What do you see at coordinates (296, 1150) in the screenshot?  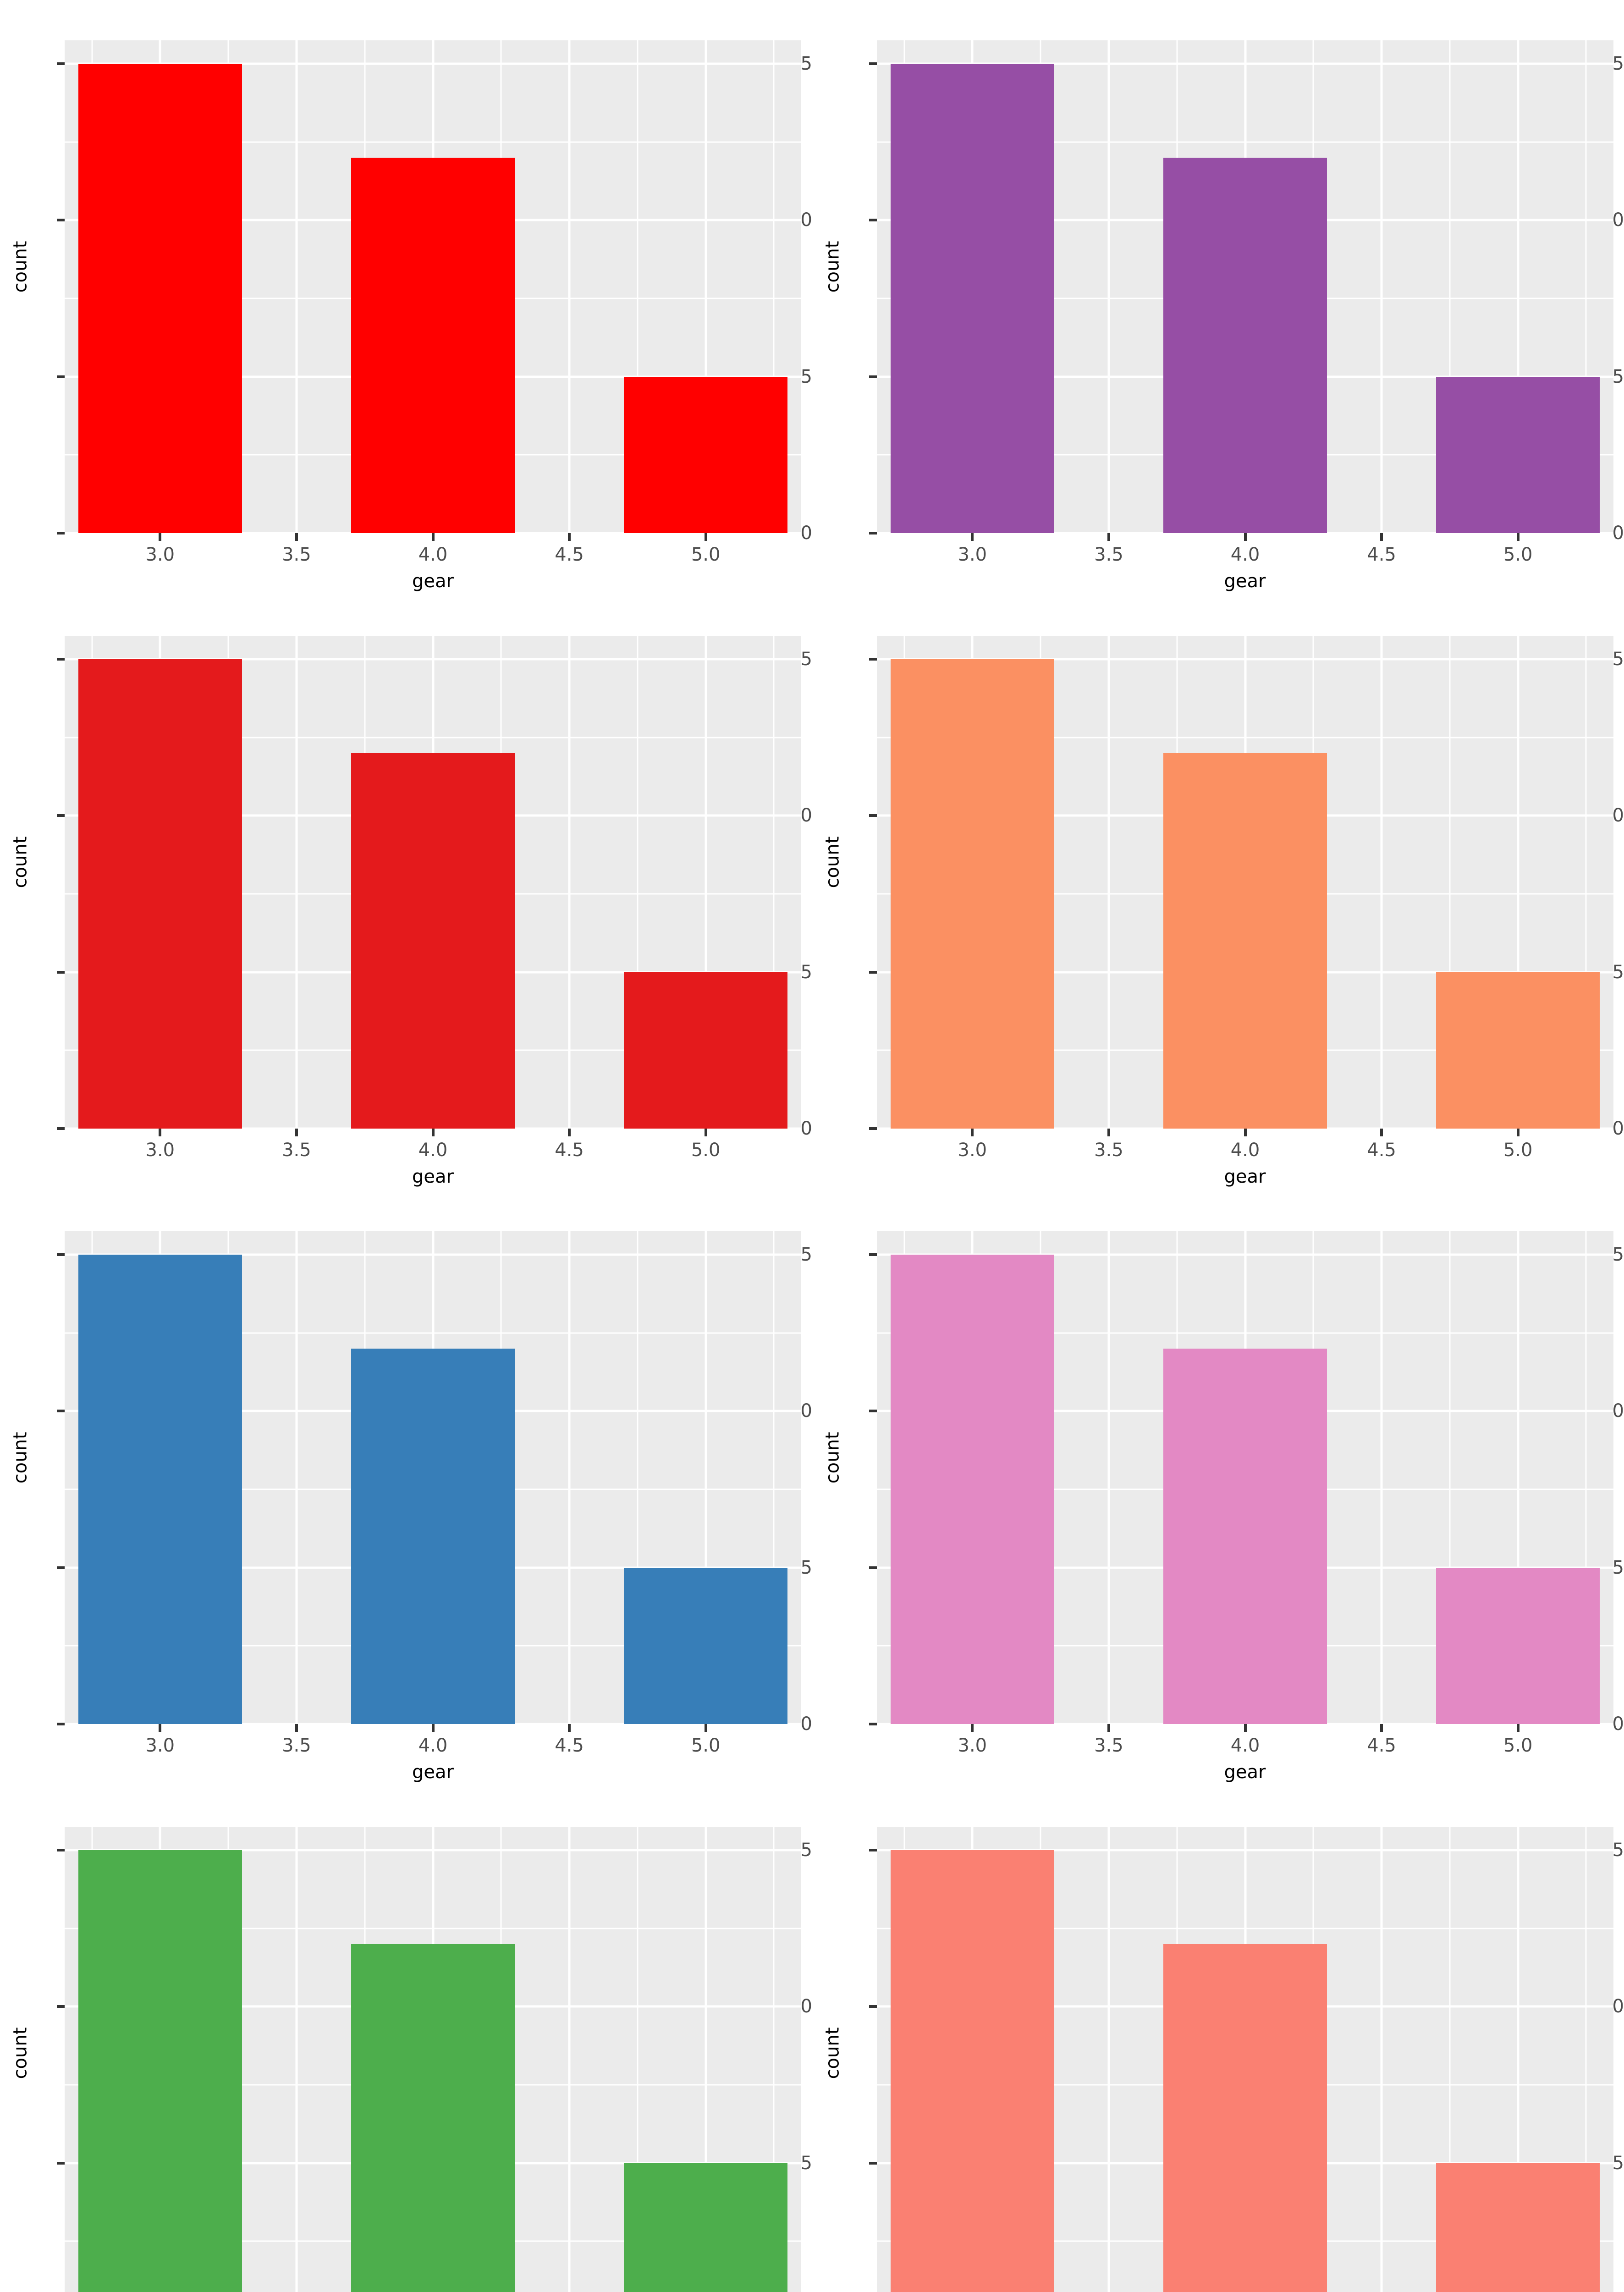 I see `x-axis-tick-label: 3.5` at bounding box center [296, 1150].